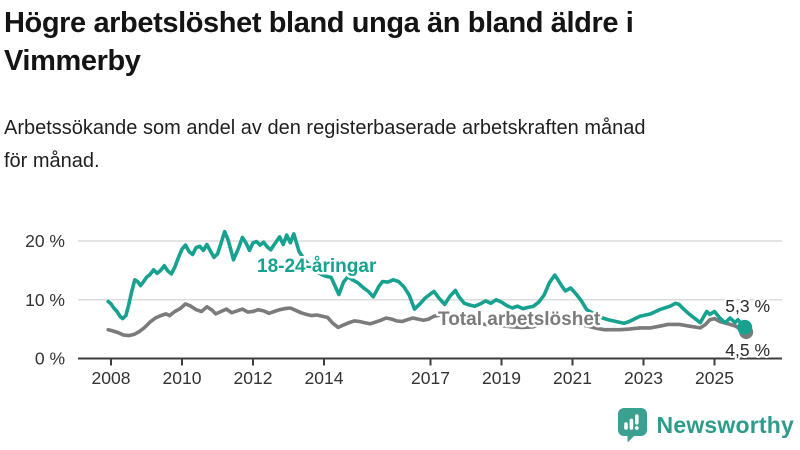 The width and height of the screenshot is (800, 450). I want to click on page-subtitle-line-2: för månad., so click(52, 161).